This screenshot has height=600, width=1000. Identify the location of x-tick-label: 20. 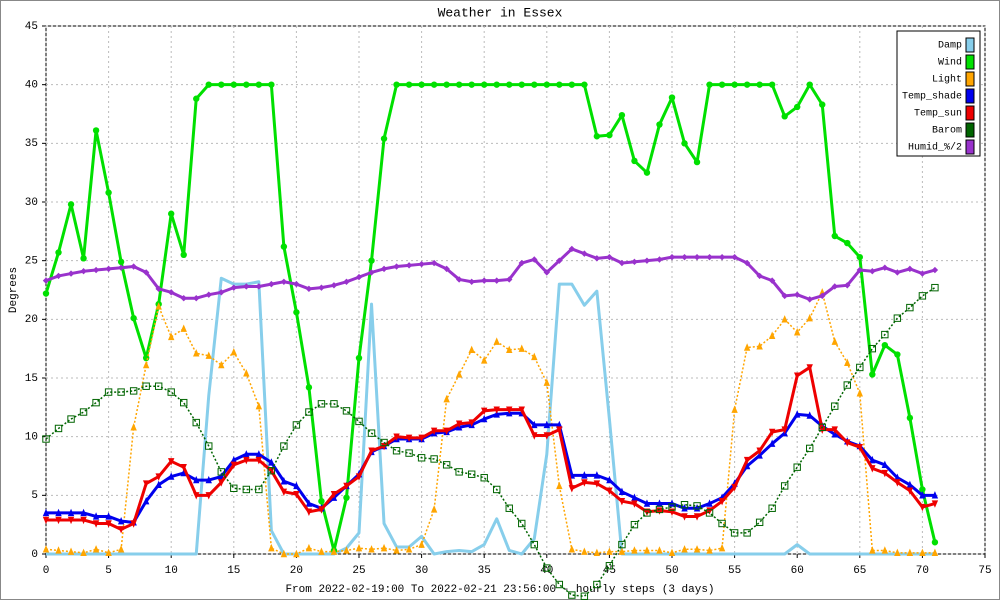
(296, 571).